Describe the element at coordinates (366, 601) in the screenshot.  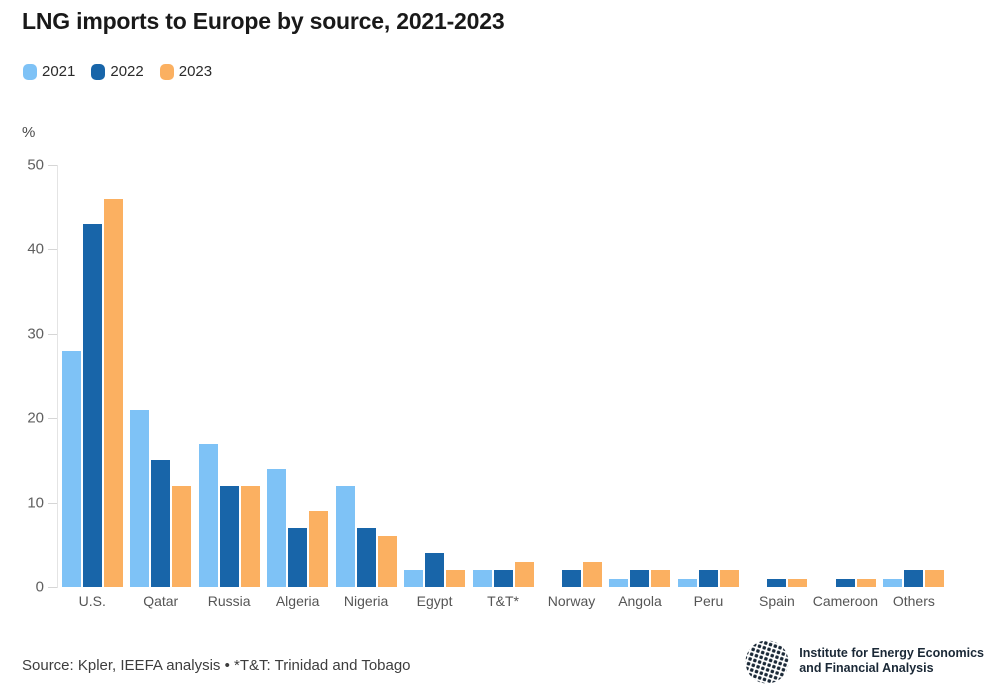
I see `x-axis-label: Nigeria` at that location.